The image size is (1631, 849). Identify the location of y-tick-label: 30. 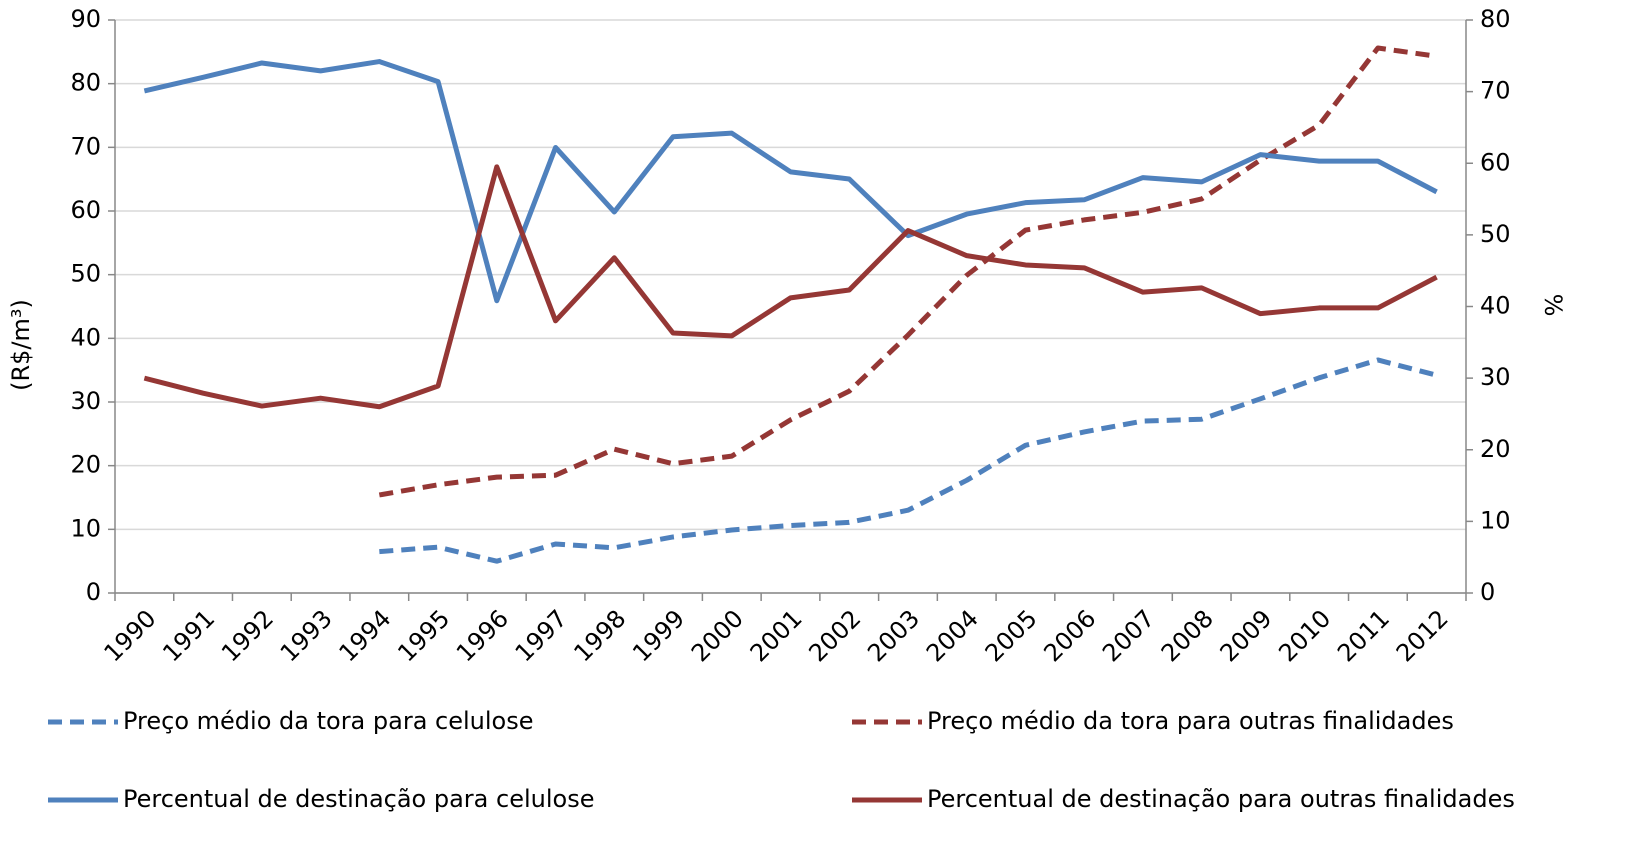
(85, 401).